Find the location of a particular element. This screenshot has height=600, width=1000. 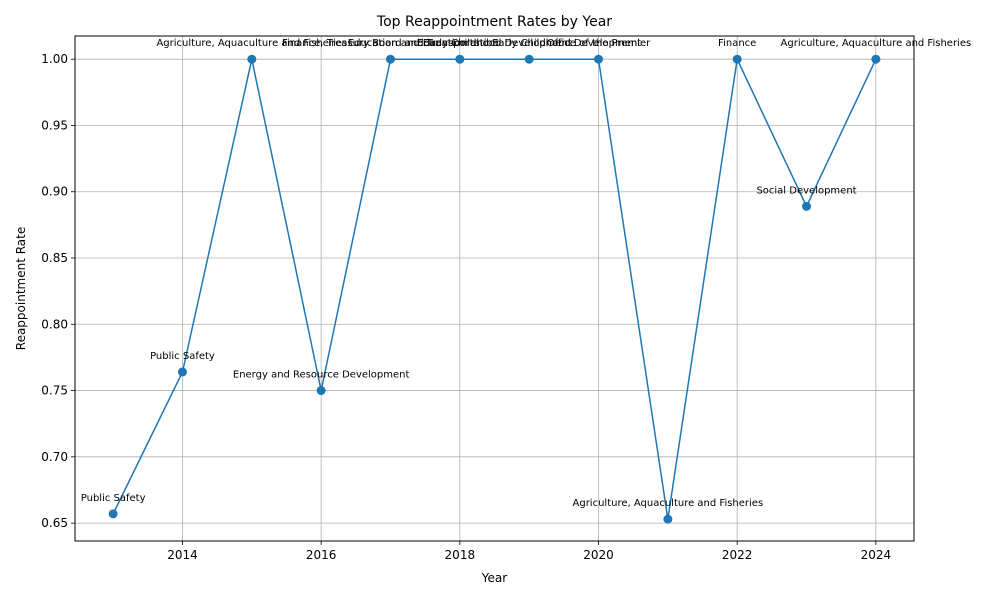

point-annotation: Office of the Premier is located at coordinates (599, 43).